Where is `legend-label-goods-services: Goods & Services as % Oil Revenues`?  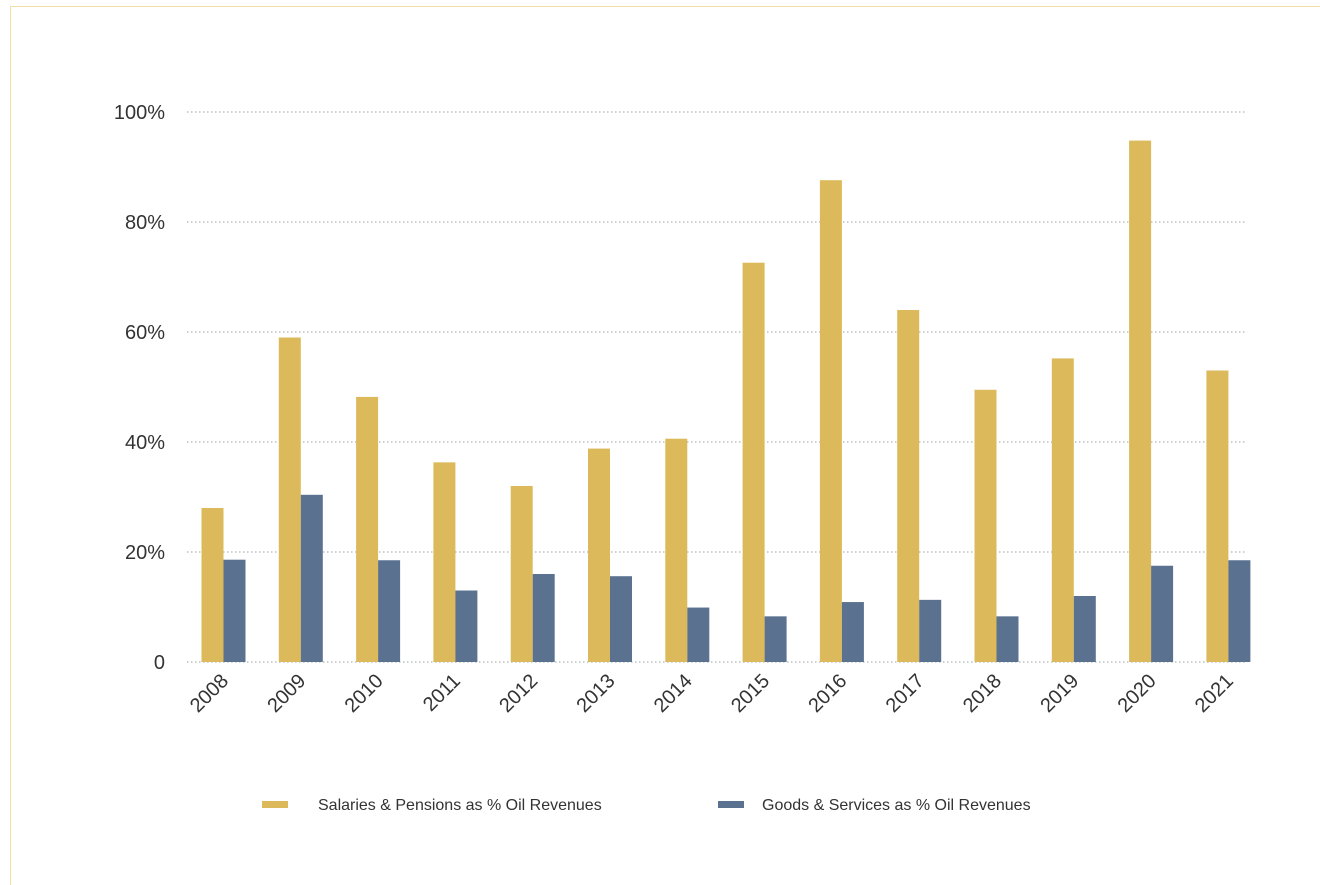
legend-label-goods-services: Goods & Services as % Oil Revenues is located at coordinates (896, 805).